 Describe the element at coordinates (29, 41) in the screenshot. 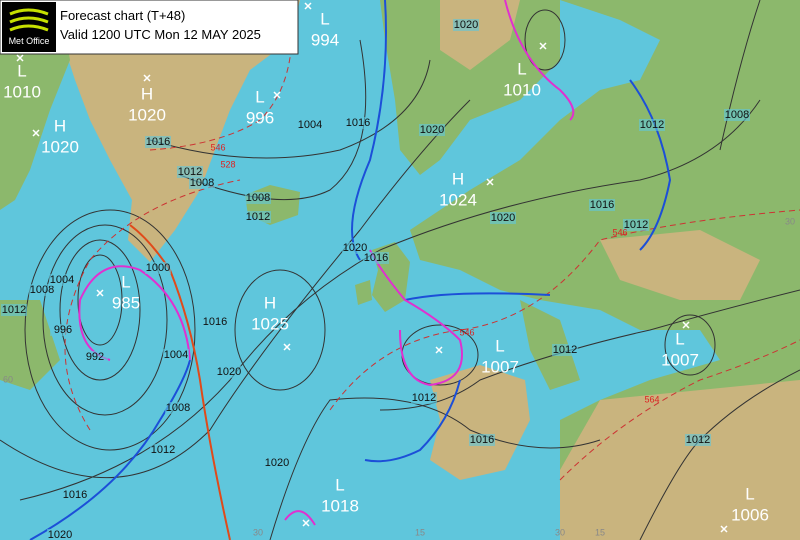

I see `logo-text: Met Office` at that location.